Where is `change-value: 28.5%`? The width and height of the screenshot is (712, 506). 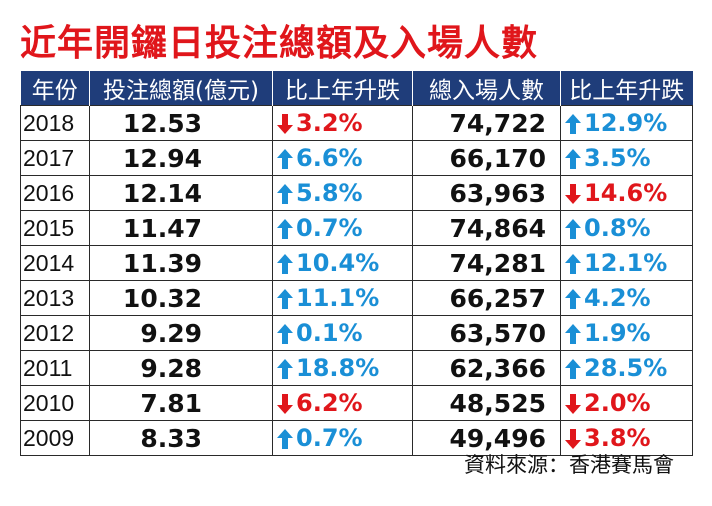 change-value: 28.5% is located at coordinates (626, 368).